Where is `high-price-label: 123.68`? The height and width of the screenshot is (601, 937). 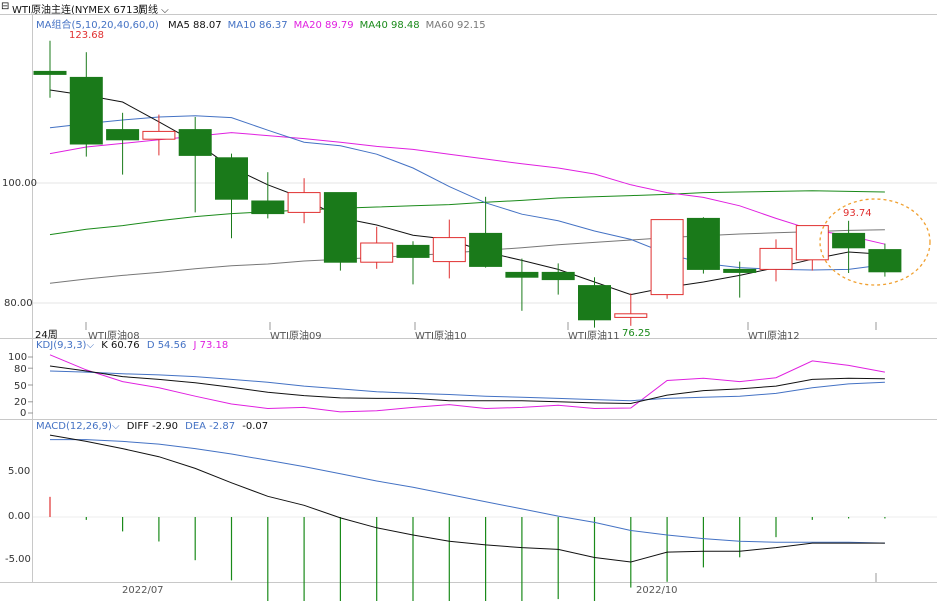
high-price-label: 123.68 is located at coordinates (86, 35).